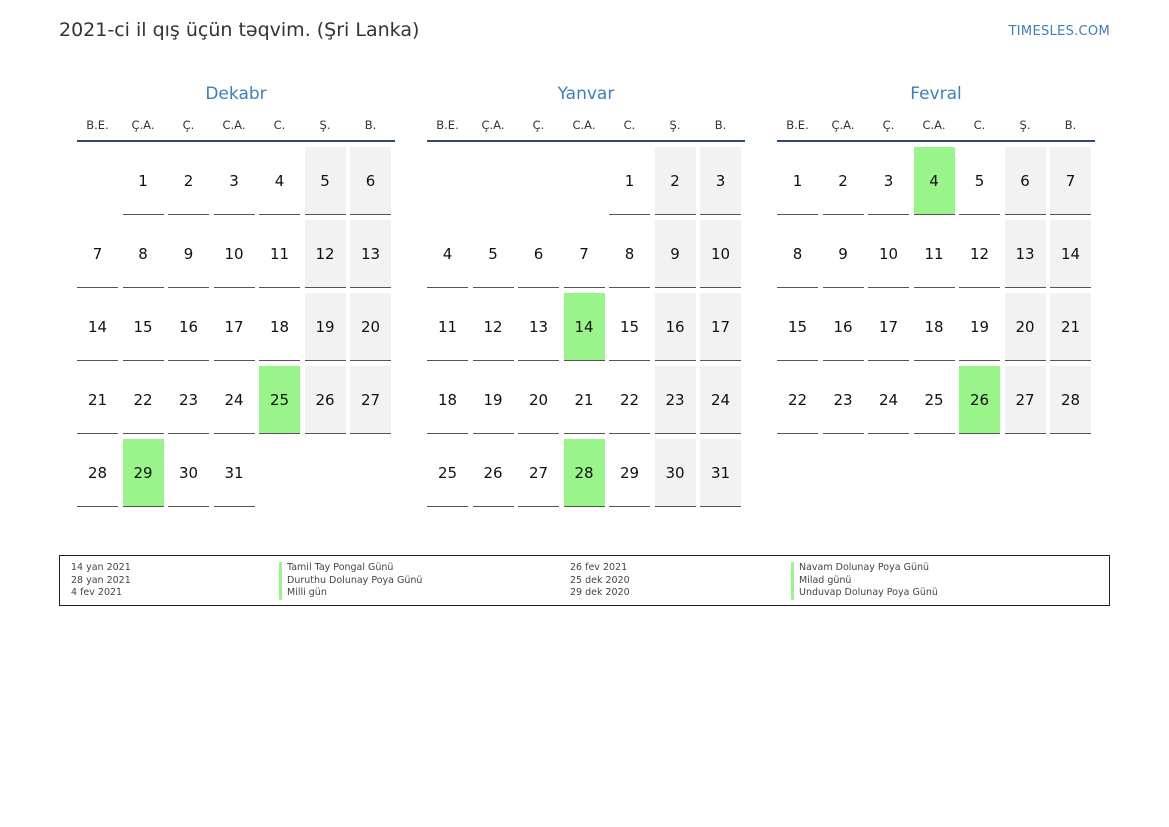 This screenshot has width=1169, height=827. I want to click on day-cell: 28, so click(97, 473).